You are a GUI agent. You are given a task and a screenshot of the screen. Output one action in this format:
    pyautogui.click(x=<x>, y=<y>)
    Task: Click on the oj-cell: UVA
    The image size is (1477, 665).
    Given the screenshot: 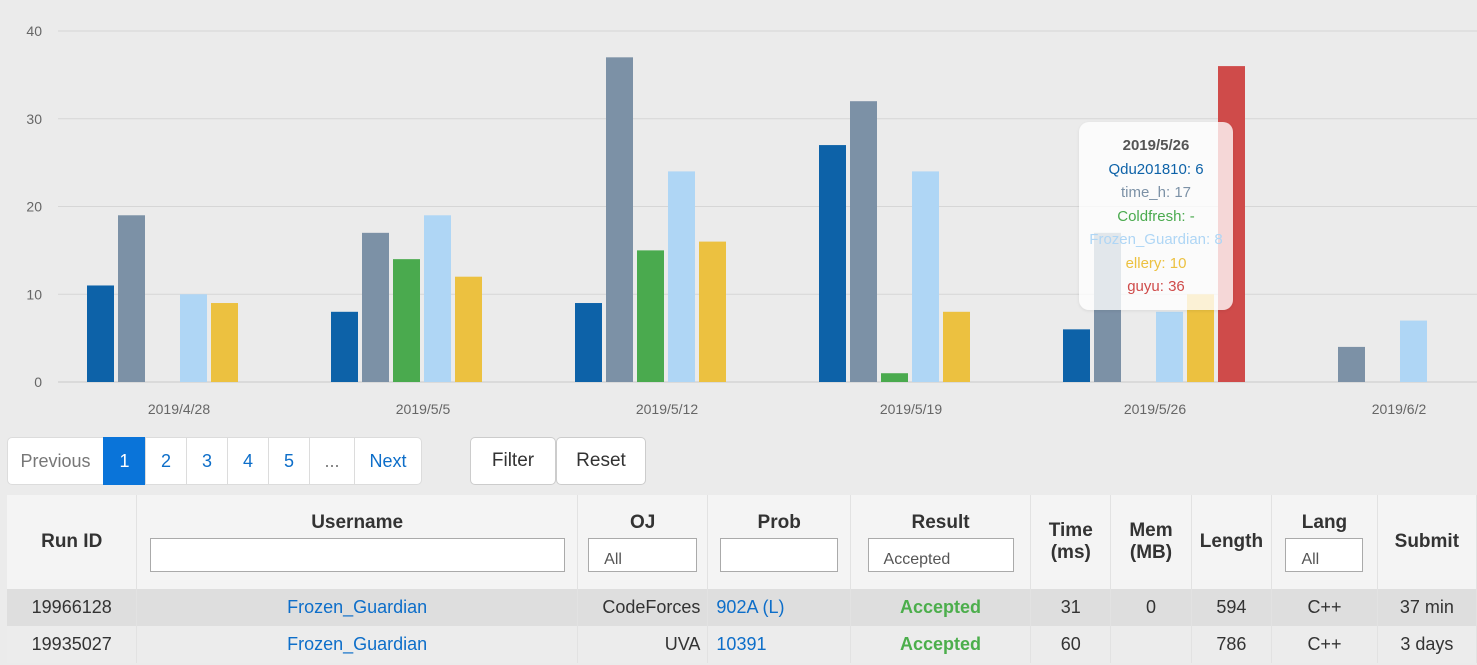 What is the action you would take?
    pyautogui.click(x=643, y=644)
    